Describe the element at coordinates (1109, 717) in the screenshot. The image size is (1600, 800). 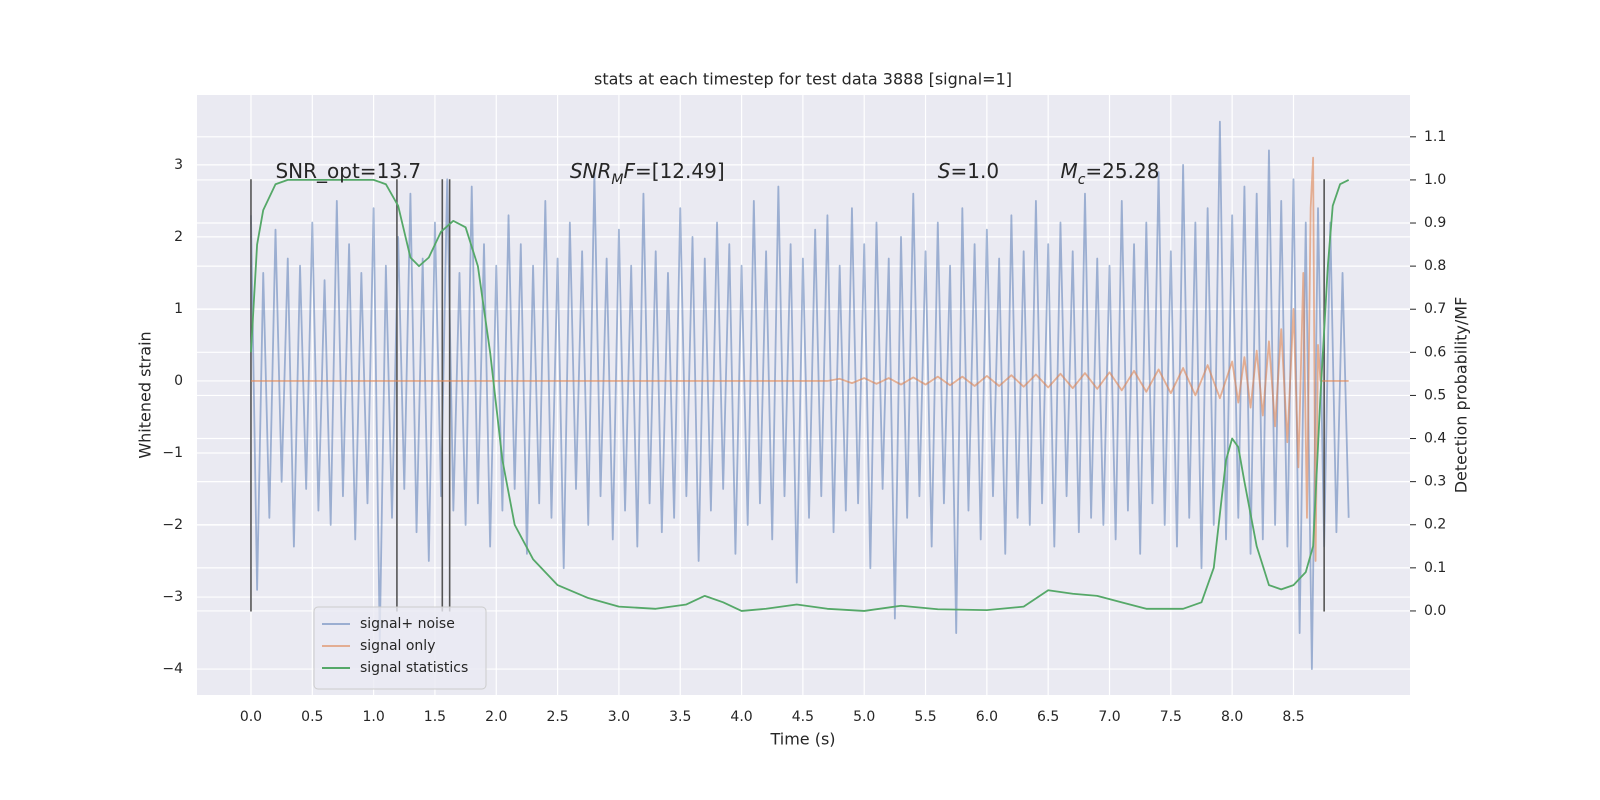
I see `x-tick-label: 7.0` at that location.